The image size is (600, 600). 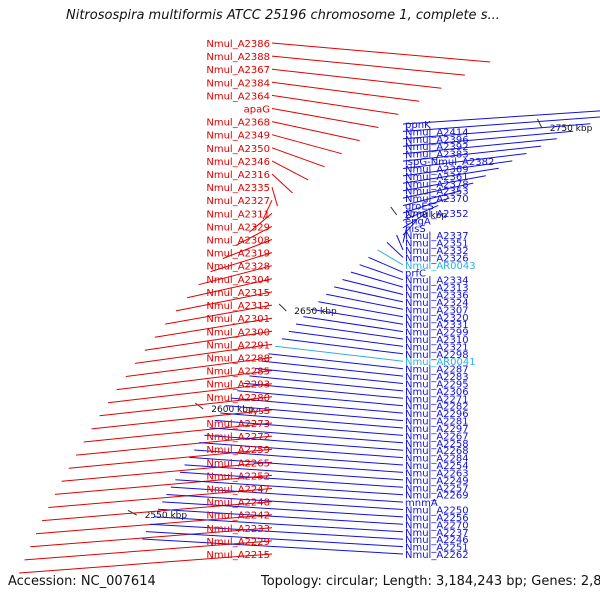 I want to click on right-gene-label: Nmul_A2256, so click(x=437, y=518).